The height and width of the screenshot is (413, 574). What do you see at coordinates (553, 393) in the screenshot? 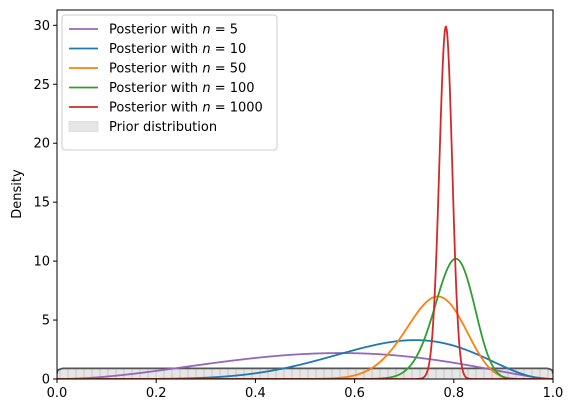
I see `x-tick-label: 1.0` at bounding box center [553, 393].